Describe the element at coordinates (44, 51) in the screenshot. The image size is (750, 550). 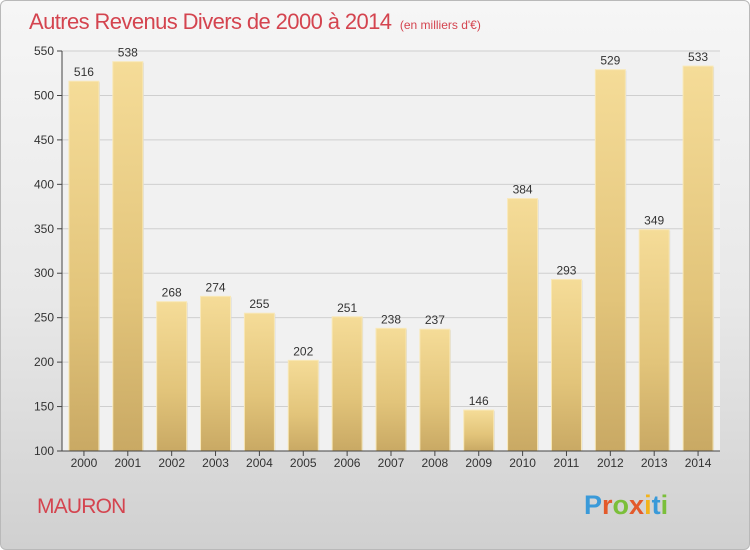
I see `y-tick-label: 550` at that location.